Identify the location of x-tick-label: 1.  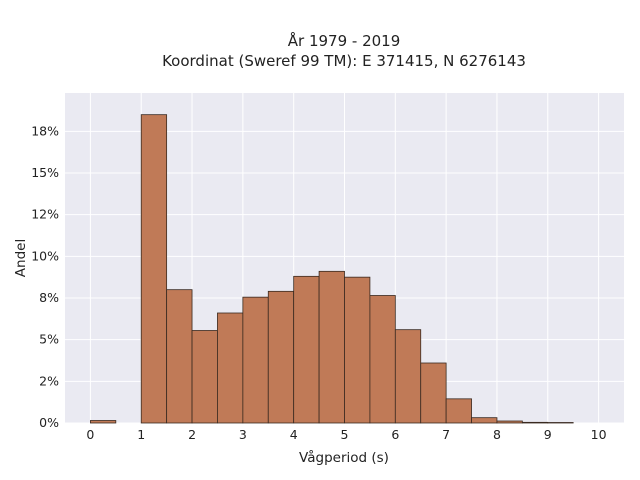
(141, 434).